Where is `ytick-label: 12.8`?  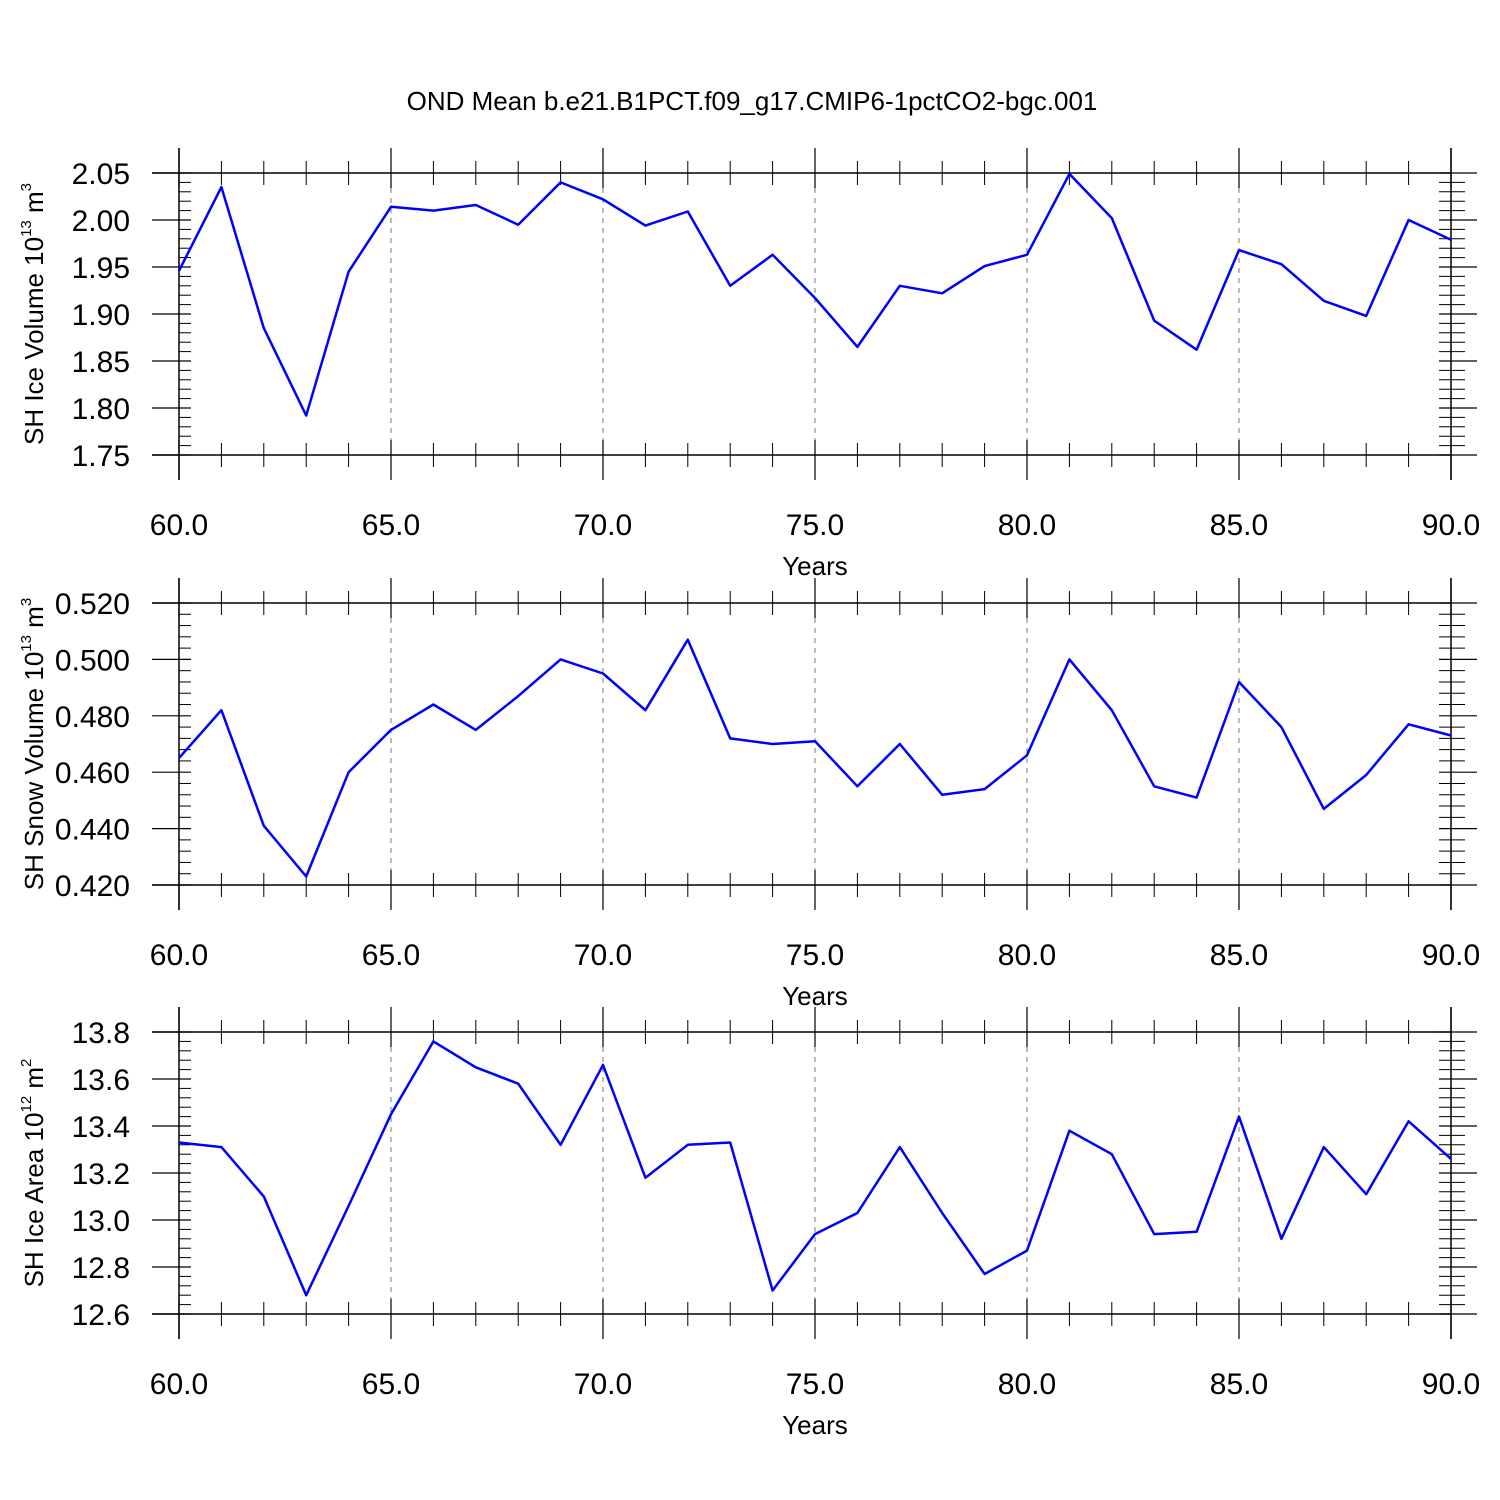 ytick-label: 12.8 is located at coordinates (101, 1268).